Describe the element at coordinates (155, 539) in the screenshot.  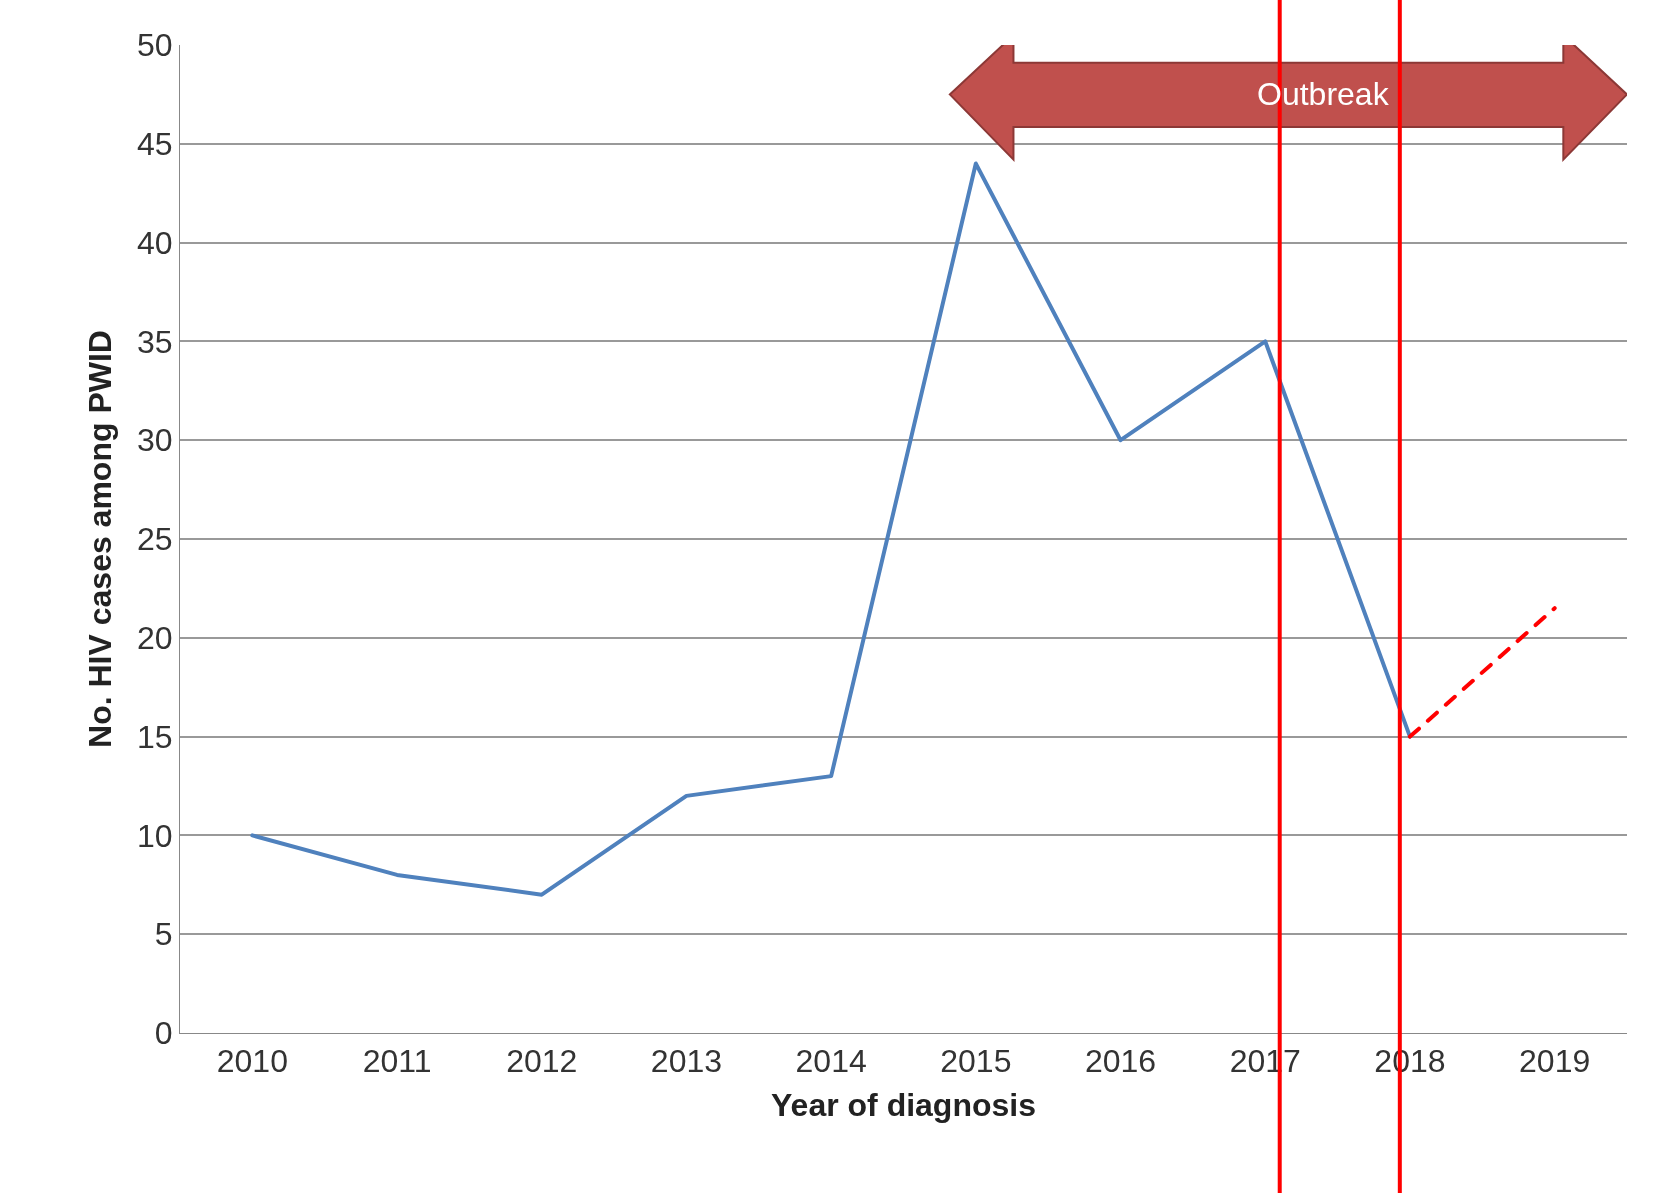
I see `y-tick-label: 25` at that location.